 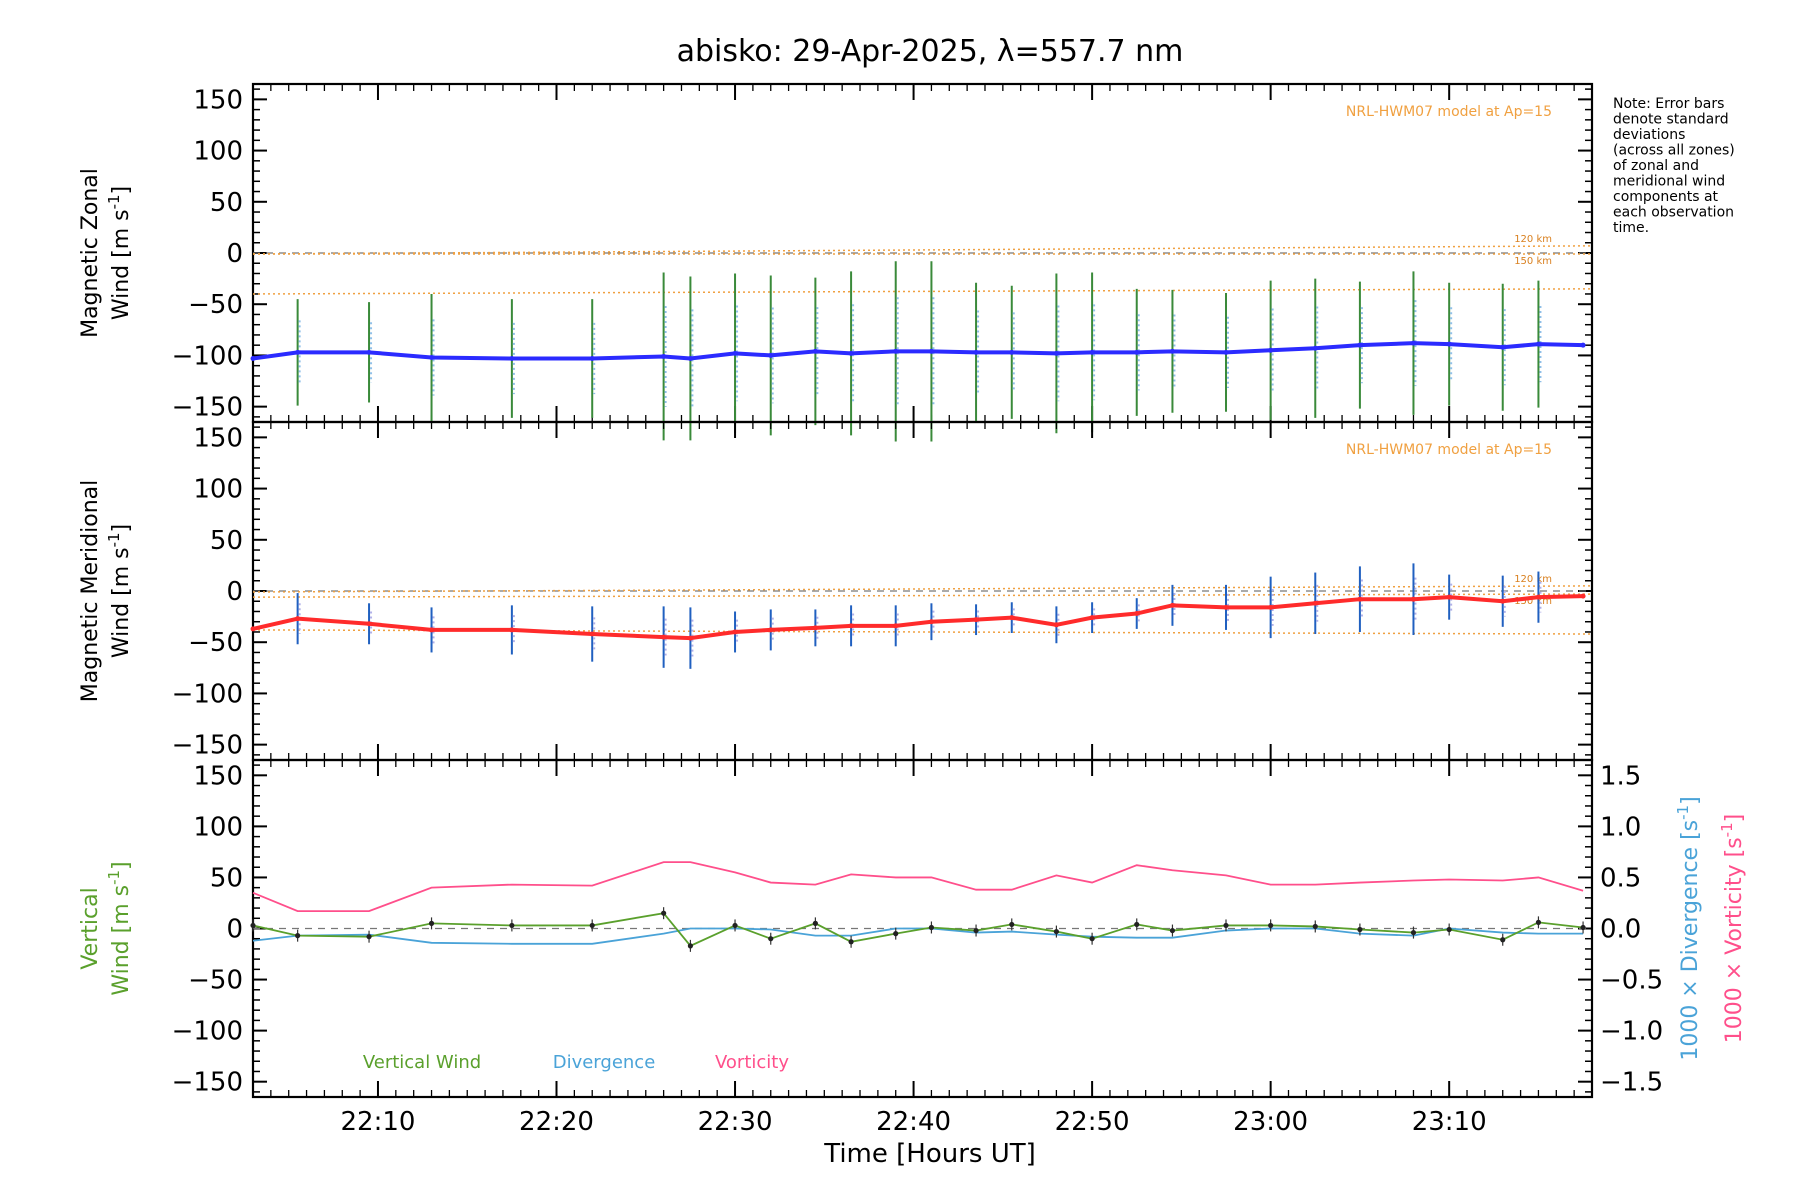 What do you see at coordinates (918, 887) in the screenshot?
I see `series-line-vorticity` at bounding box center [918, 887].